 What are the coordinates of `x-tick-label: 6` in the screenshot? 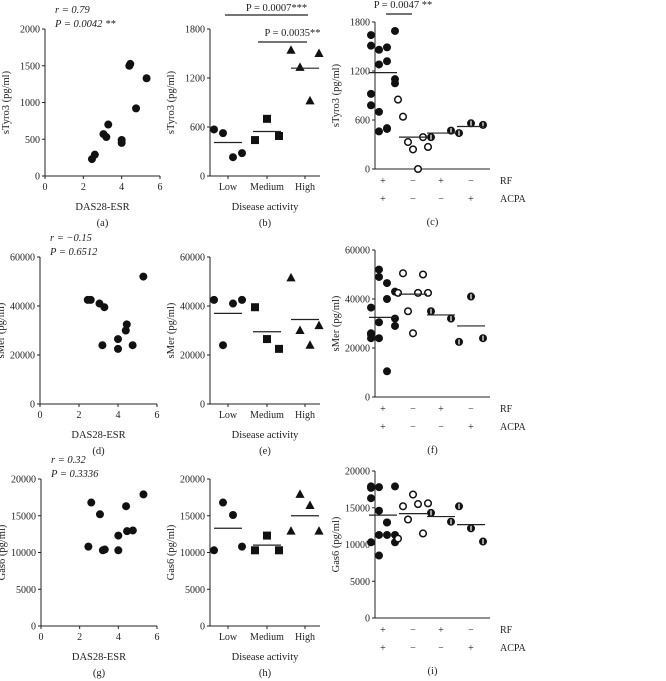 It's located at (157, 637).